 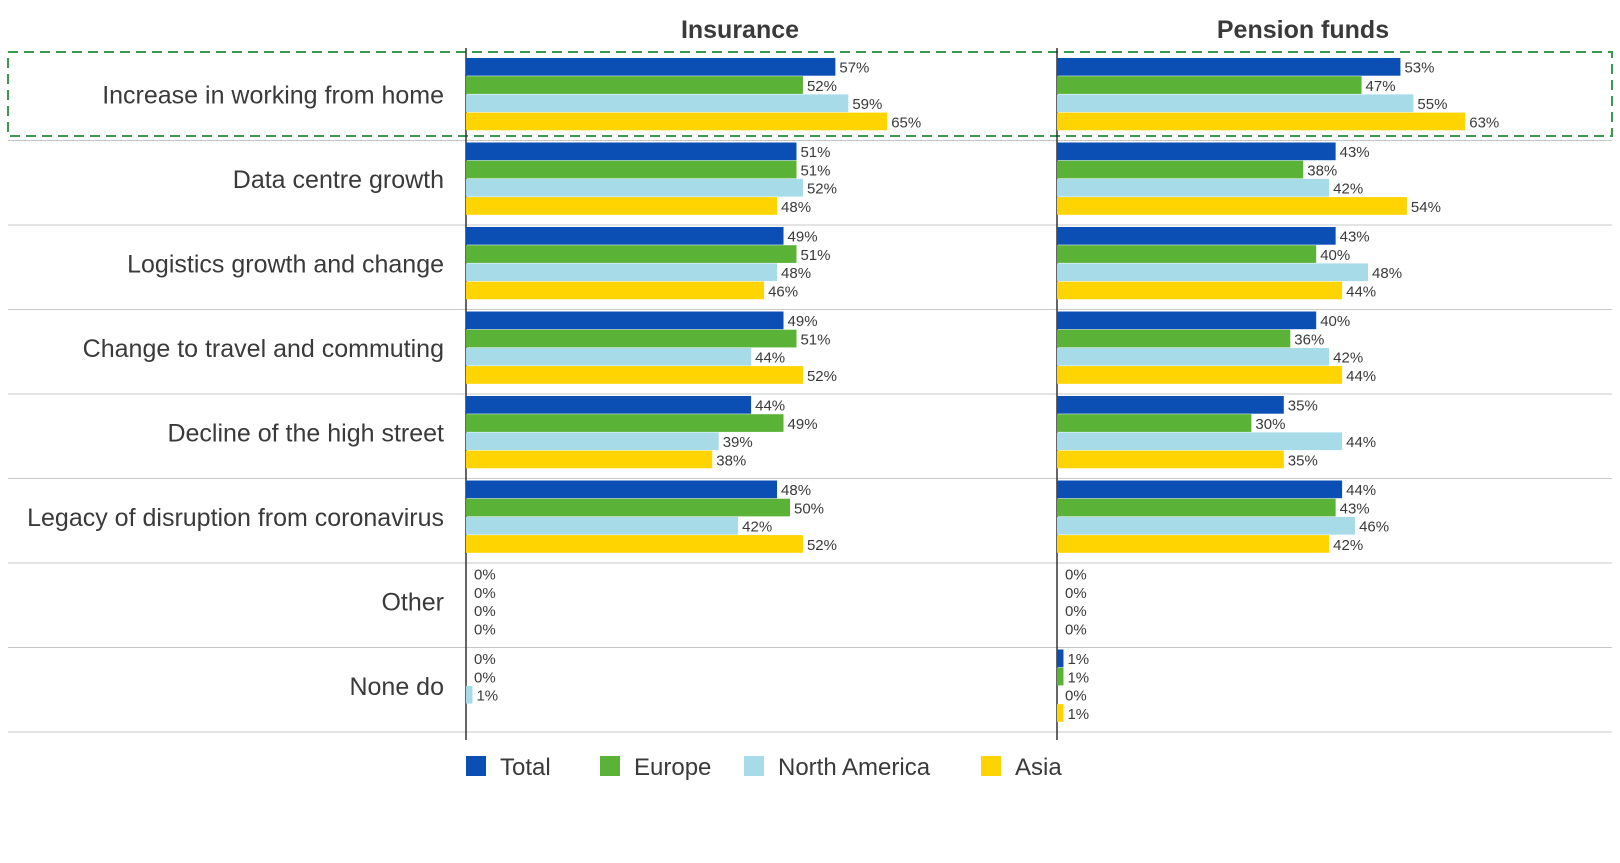 What do you see at coordinates (1038, 767) in the screenshot?
I see `legend-label: Asia` at bounding box center [1038, 767].